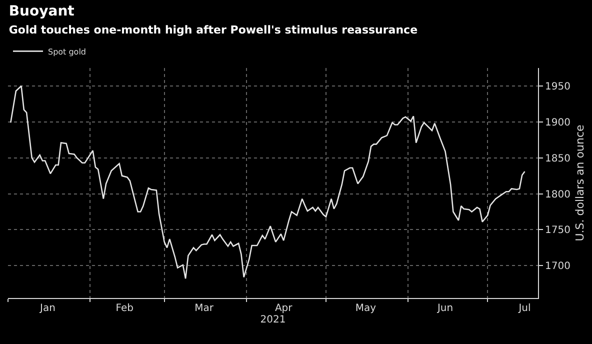  I want to click on y-tick-label: 1750, so click(557, 230).